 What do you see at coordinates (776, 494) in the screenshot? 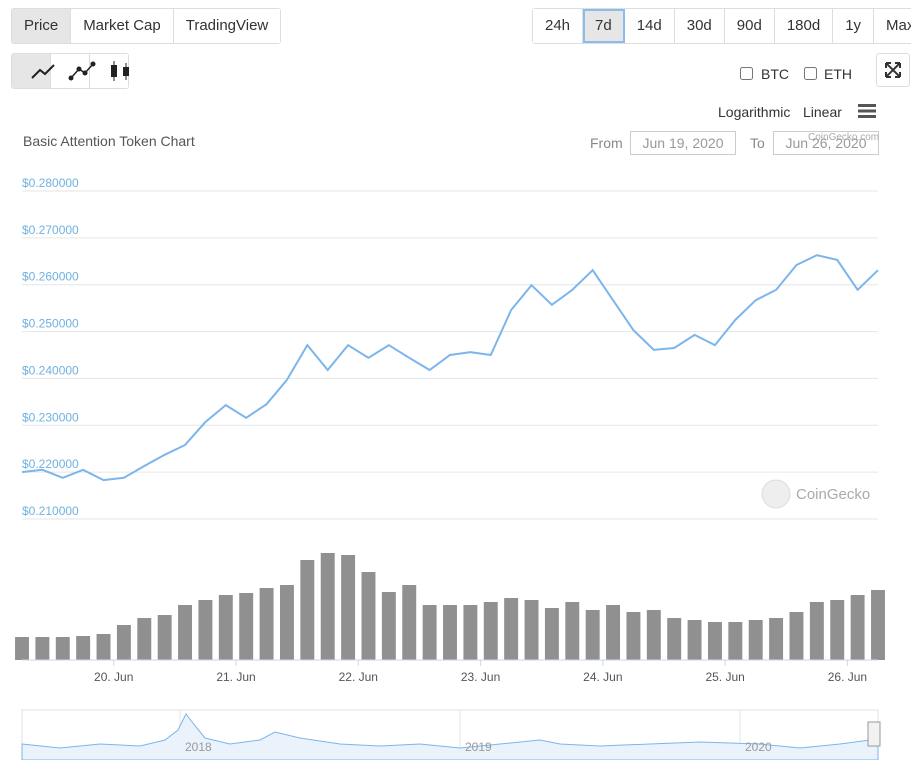
I see `watermark-logo` at bounding box center [776, 494].